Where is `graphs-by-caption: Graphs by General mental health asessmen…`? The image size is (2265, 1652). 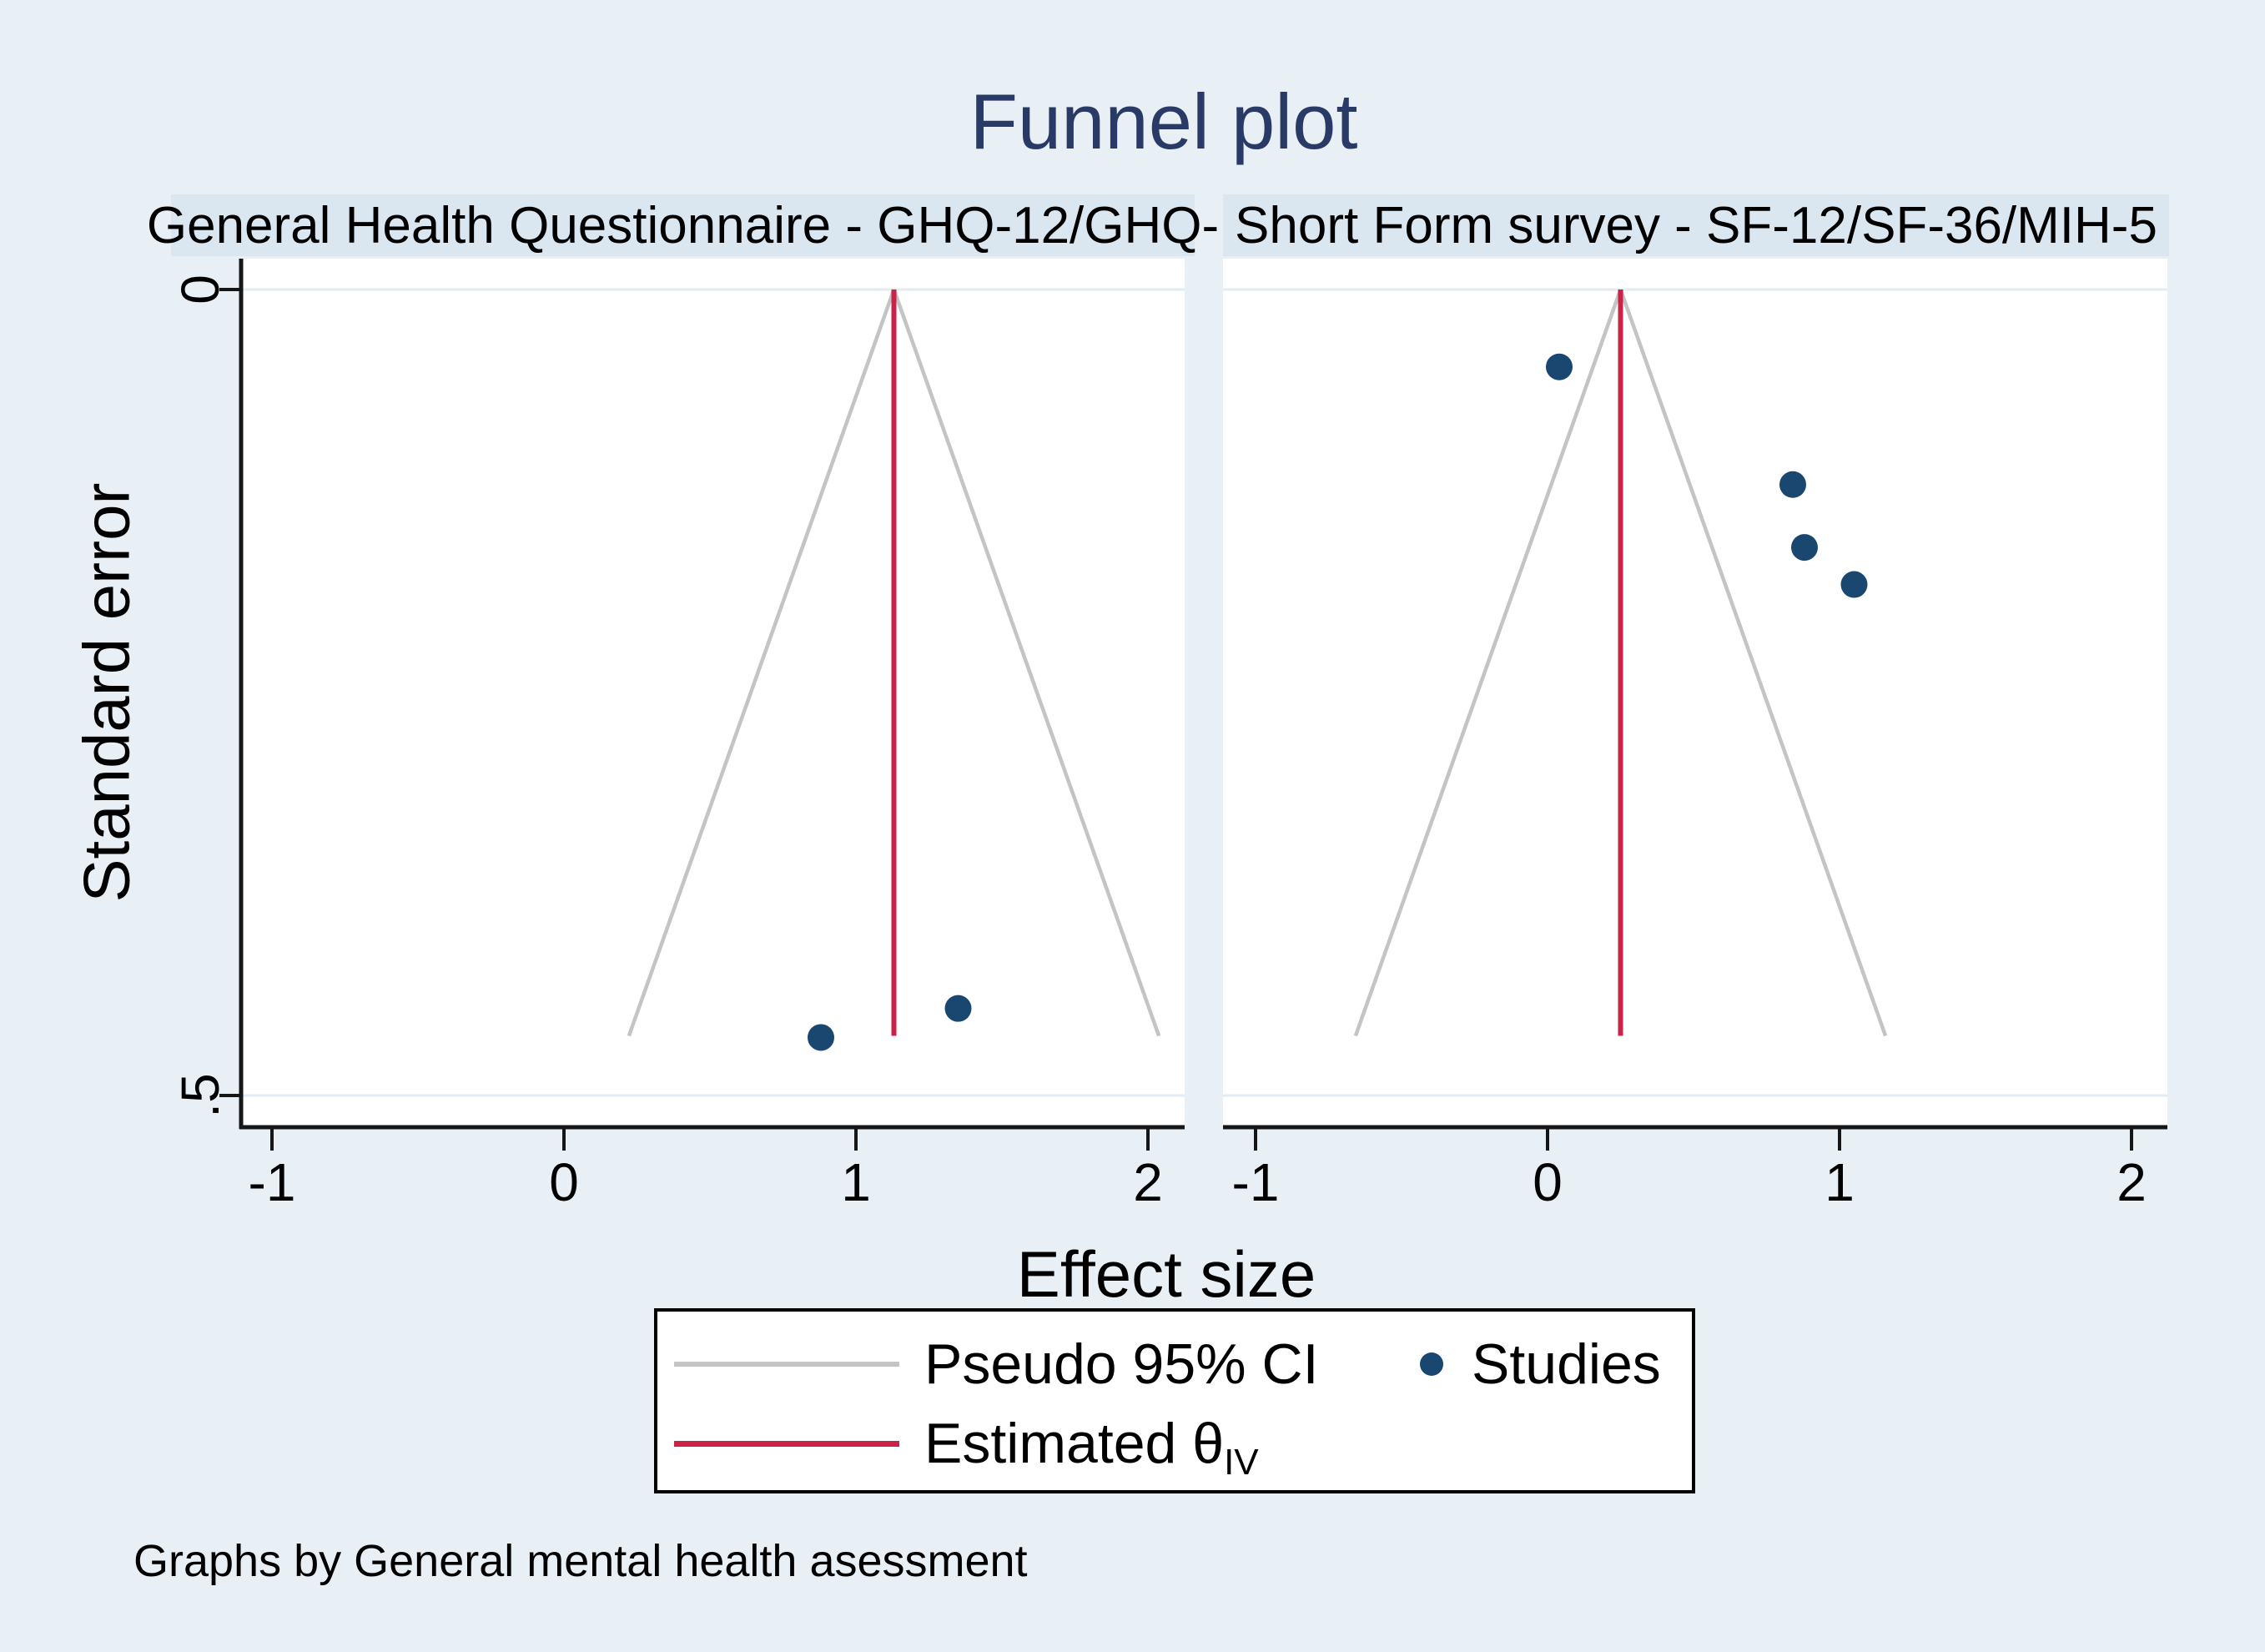 graphs-by-caption: Graphs by General mental health asessmen… is located at coordinates (580, 1561).